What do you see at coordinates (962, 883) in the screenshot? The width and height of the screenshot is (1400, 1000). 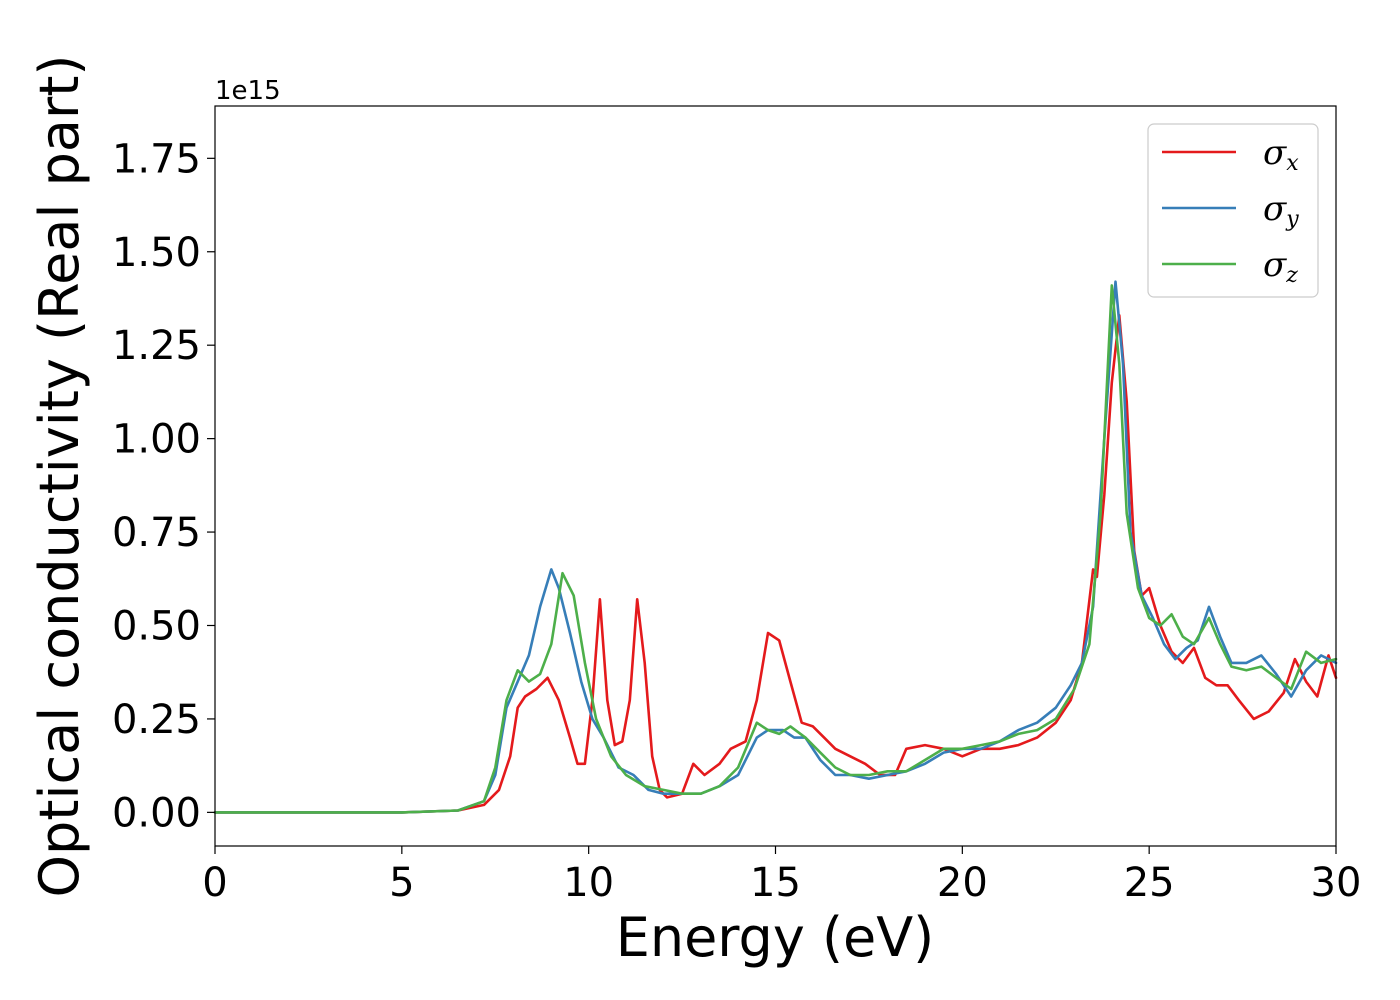 I see `x-tick-label: 20` at bounding box center [962, 883].